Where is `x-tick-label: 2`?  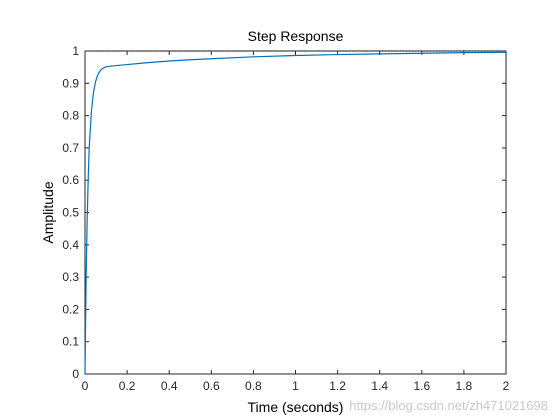 x-tick-label: 2 is located at coordinates (506, 386).